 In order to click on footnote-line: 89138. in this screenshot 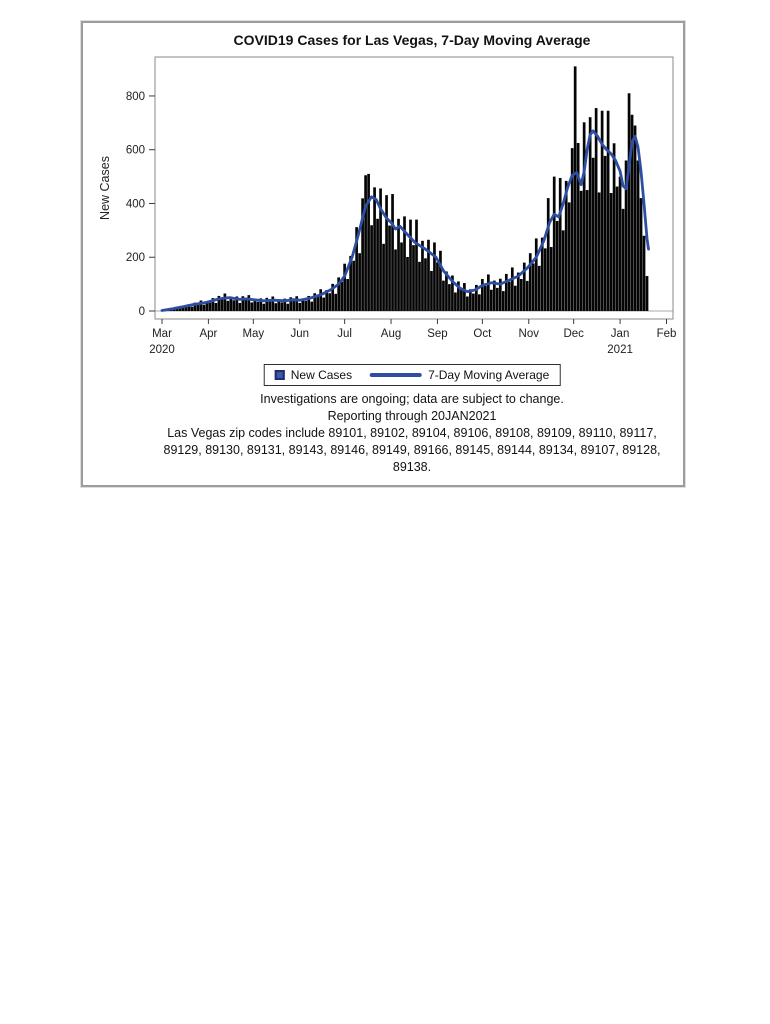, I will do `click(412, 467)`.